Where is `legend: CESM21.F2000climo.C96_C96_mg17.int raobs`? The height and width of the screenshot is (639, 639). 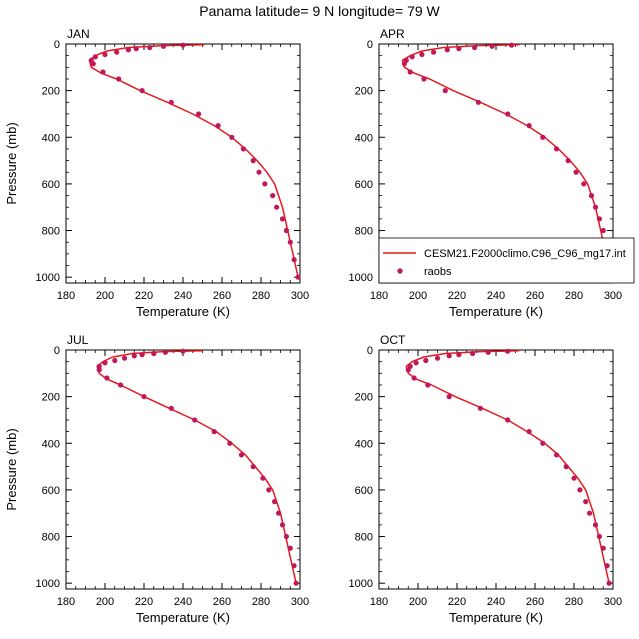 legend: CESM21.F2000climo.C96_C96_mg17.int raobs is located at coordinates (506, 260).